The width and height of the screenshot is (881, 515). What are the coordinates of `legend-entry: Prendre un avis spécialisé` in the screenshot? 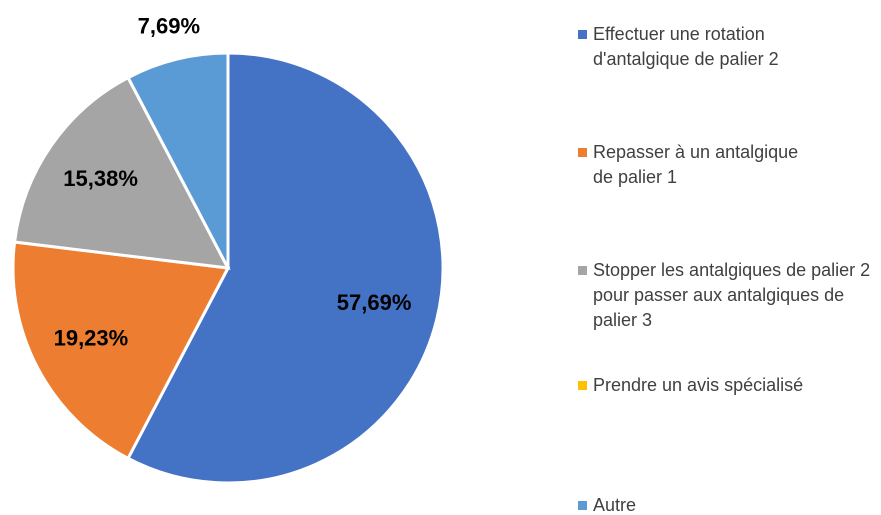 It's located at (728, 385).